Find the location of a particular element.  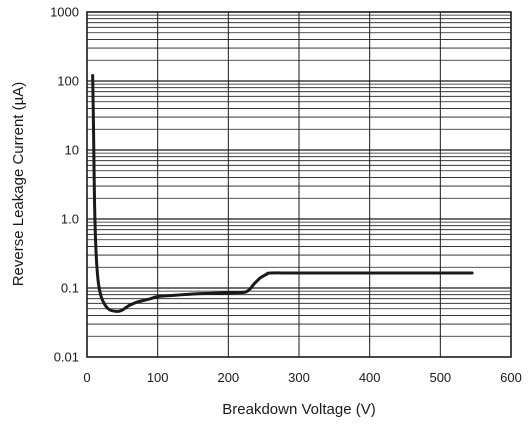

x-tick-label: 100 is located at coordinates (158, 377).